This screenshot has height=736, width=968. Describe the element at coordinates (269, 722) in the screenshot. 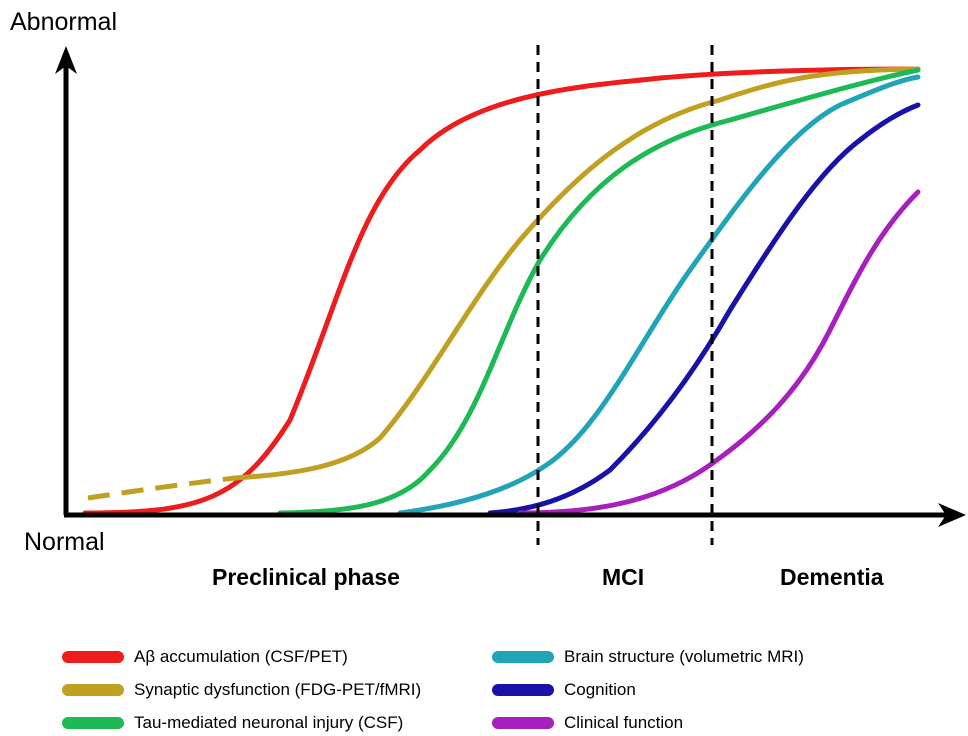

I see `legend-label: Tau-mediated neuronal injury (CSF)` at that location.